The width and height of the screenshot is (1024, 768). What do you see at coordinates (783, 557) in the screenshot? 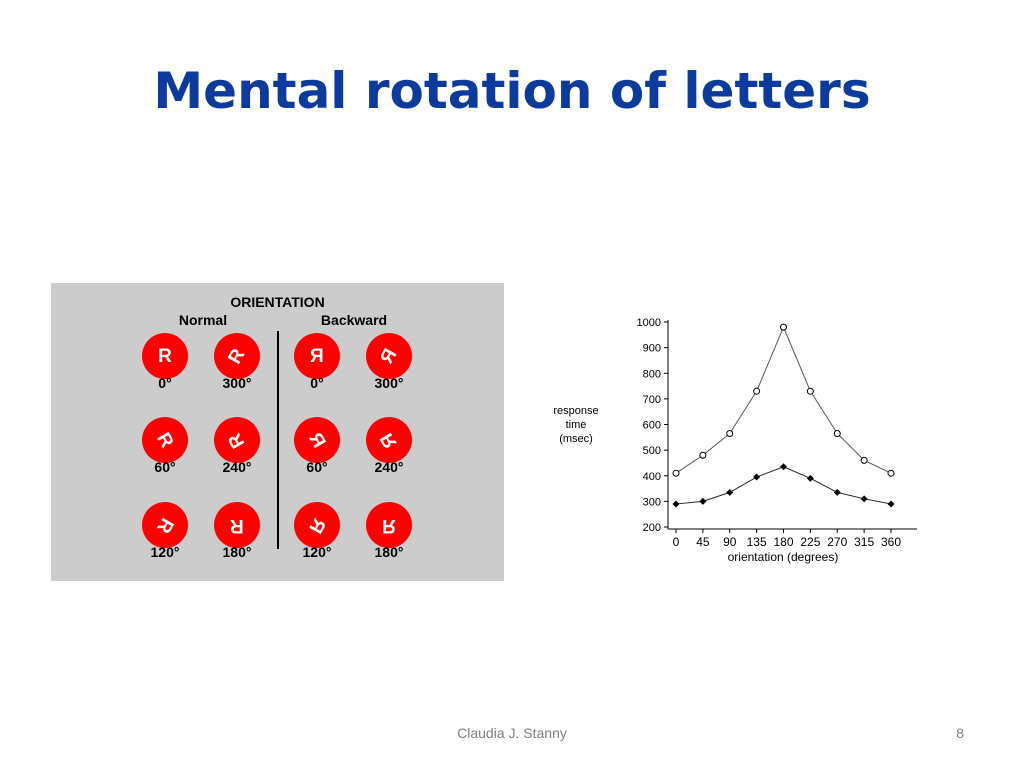
I see `x-axis-label: orientation (degrees)` at bounding box center [783, 557].